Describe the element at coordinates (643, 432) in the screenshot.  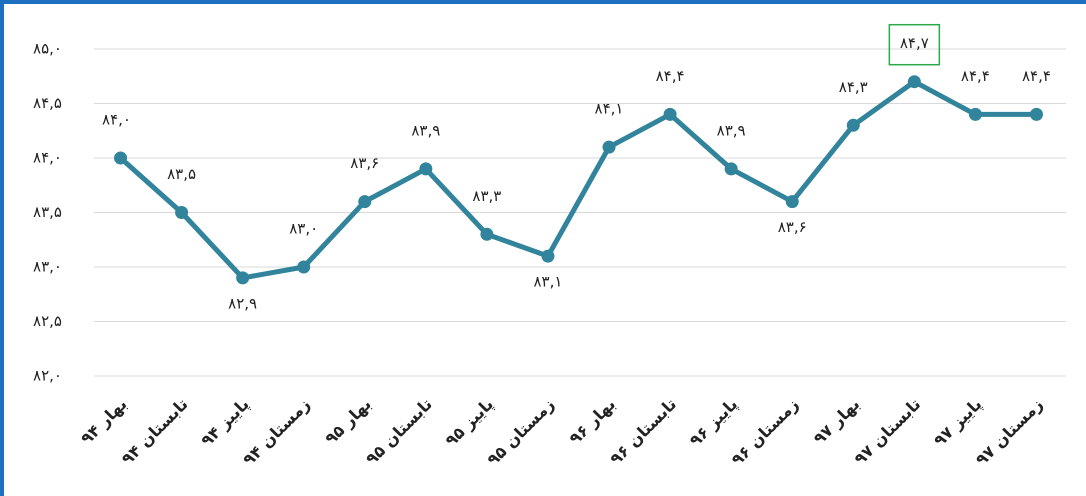
I see `x-tick-label: تابستان ۹۶` at that location.